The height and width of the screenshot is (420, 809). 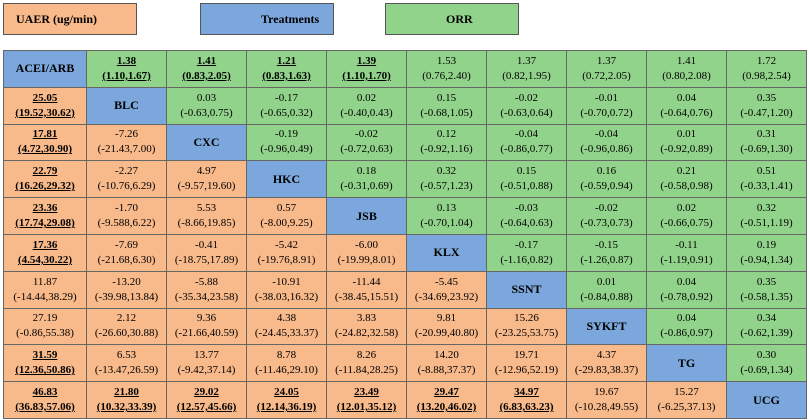 What do you see at coordinates (45, 407) in the screenshot?
I see `confidence-interval: (36.83,57.06)` at bounding box center [45, 407].